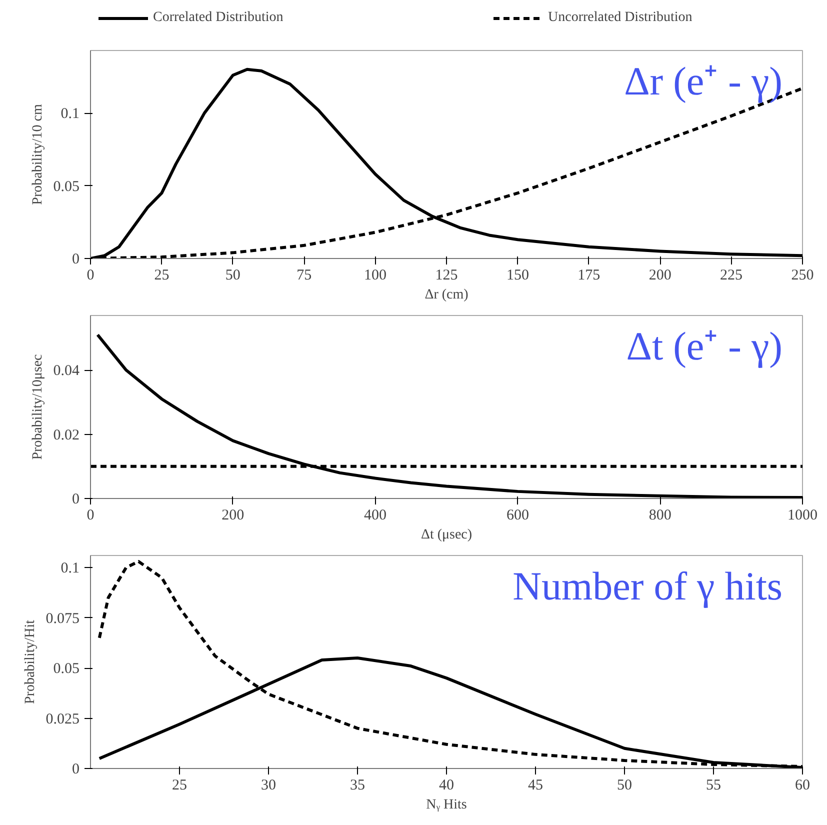 The width and height of the screenshot is (827, 825). I want to click on legend-label: Correlated Distribution, so click(218, 18).